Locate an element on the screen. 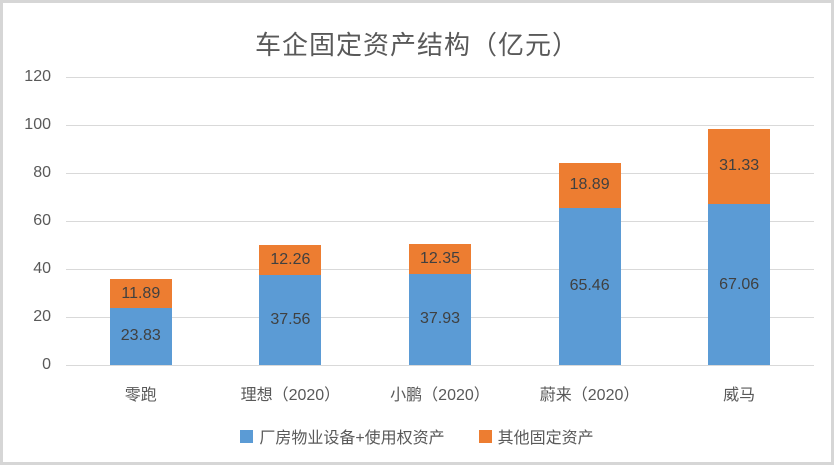 This screenshot has width=834, height=465. bar-segment-蔚来（2020）-其他固定资产: 18.89 is located at coordinates (589, 185).